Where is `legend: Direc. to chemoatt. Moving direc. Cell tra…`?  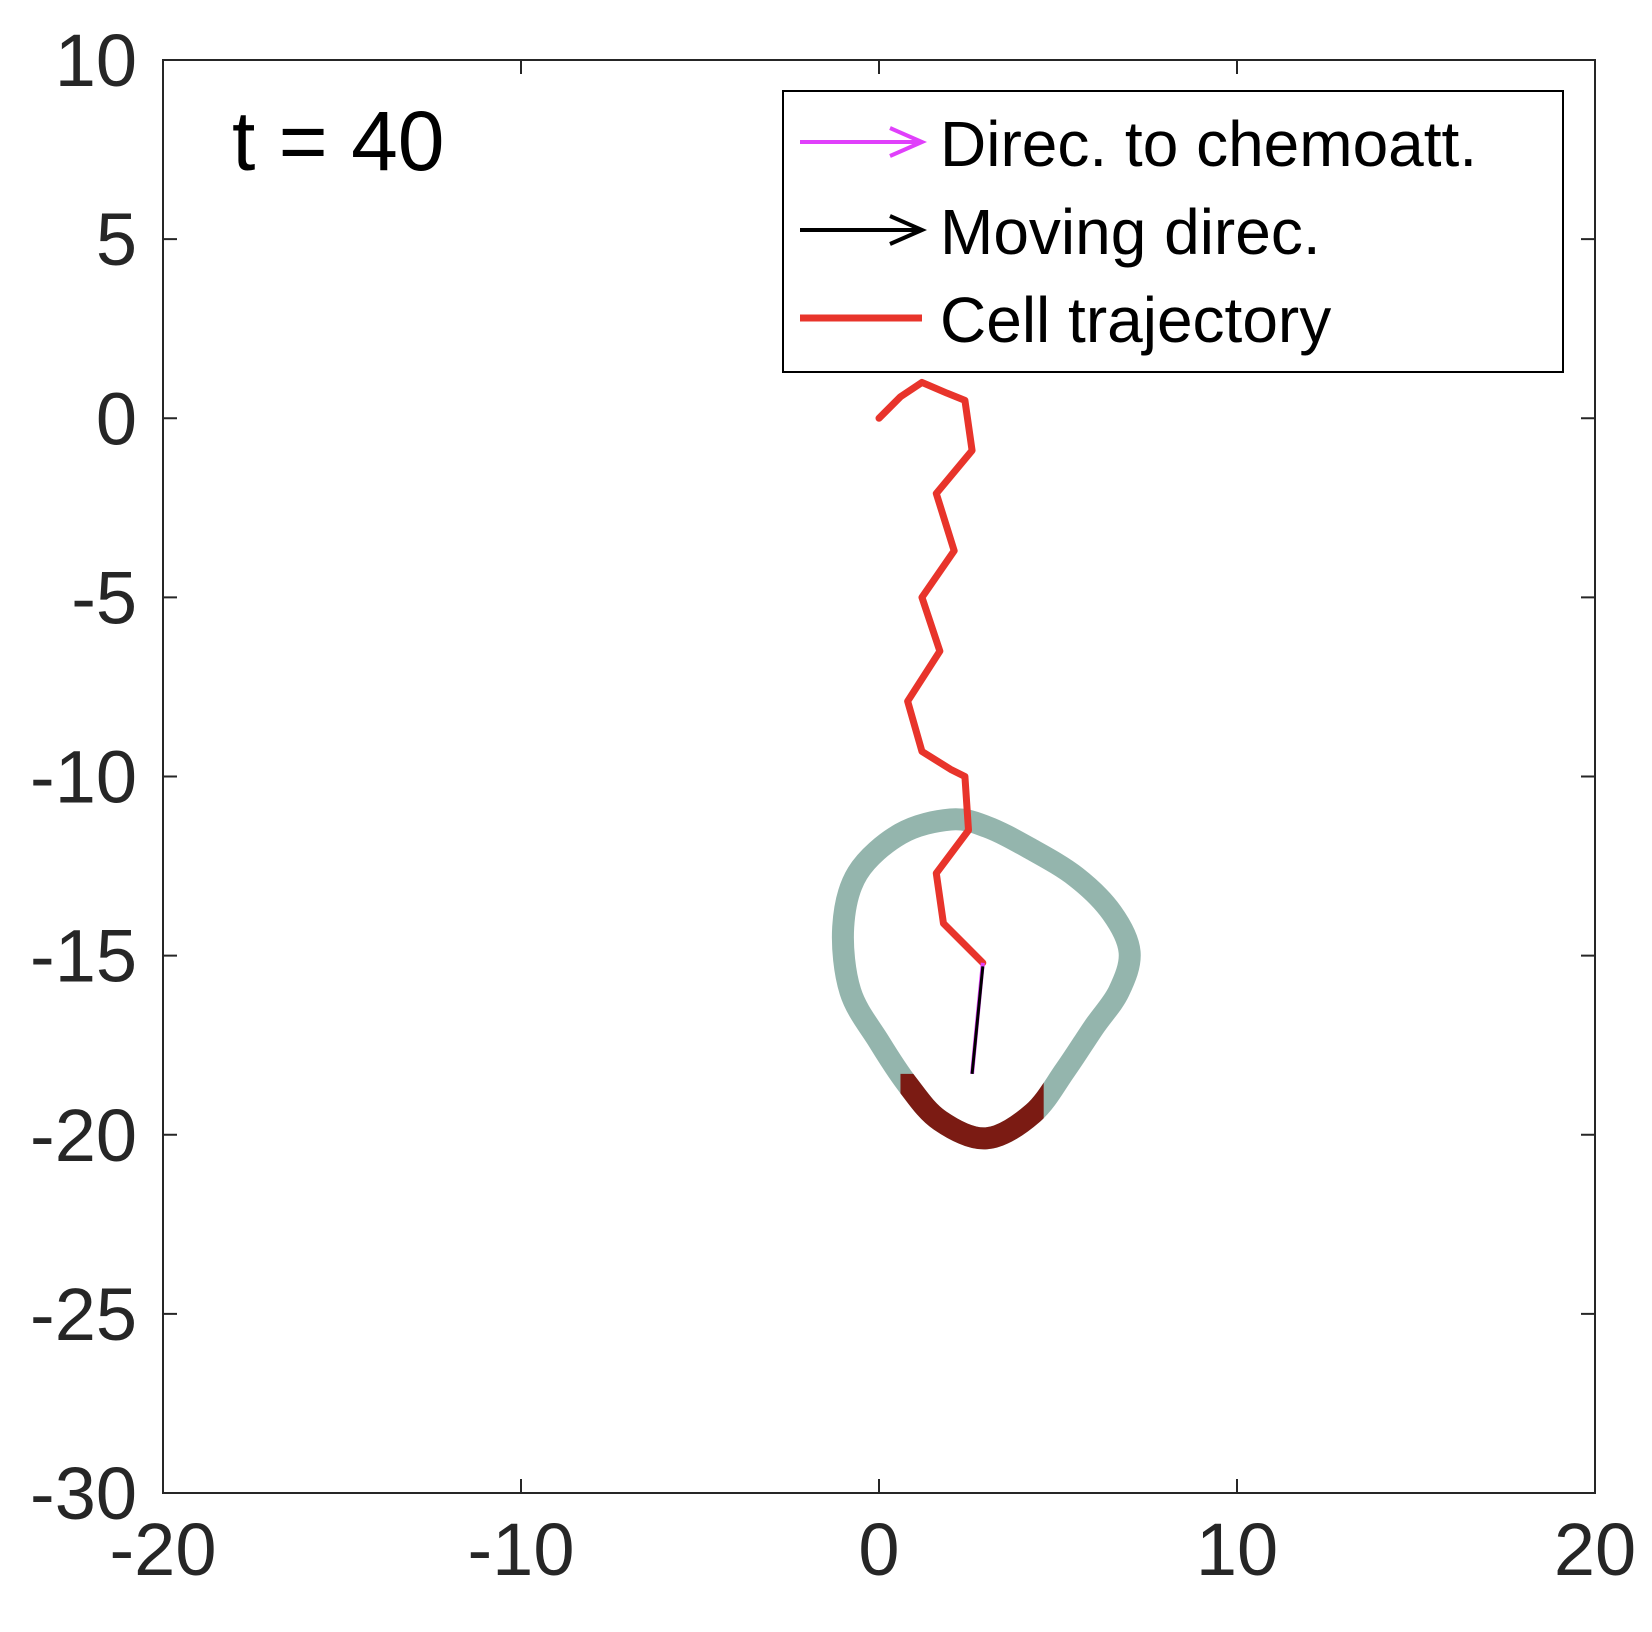 legend: Direc. to chemoatt. Moving direc. Cell tra… is located at coordinates (1173, 231).